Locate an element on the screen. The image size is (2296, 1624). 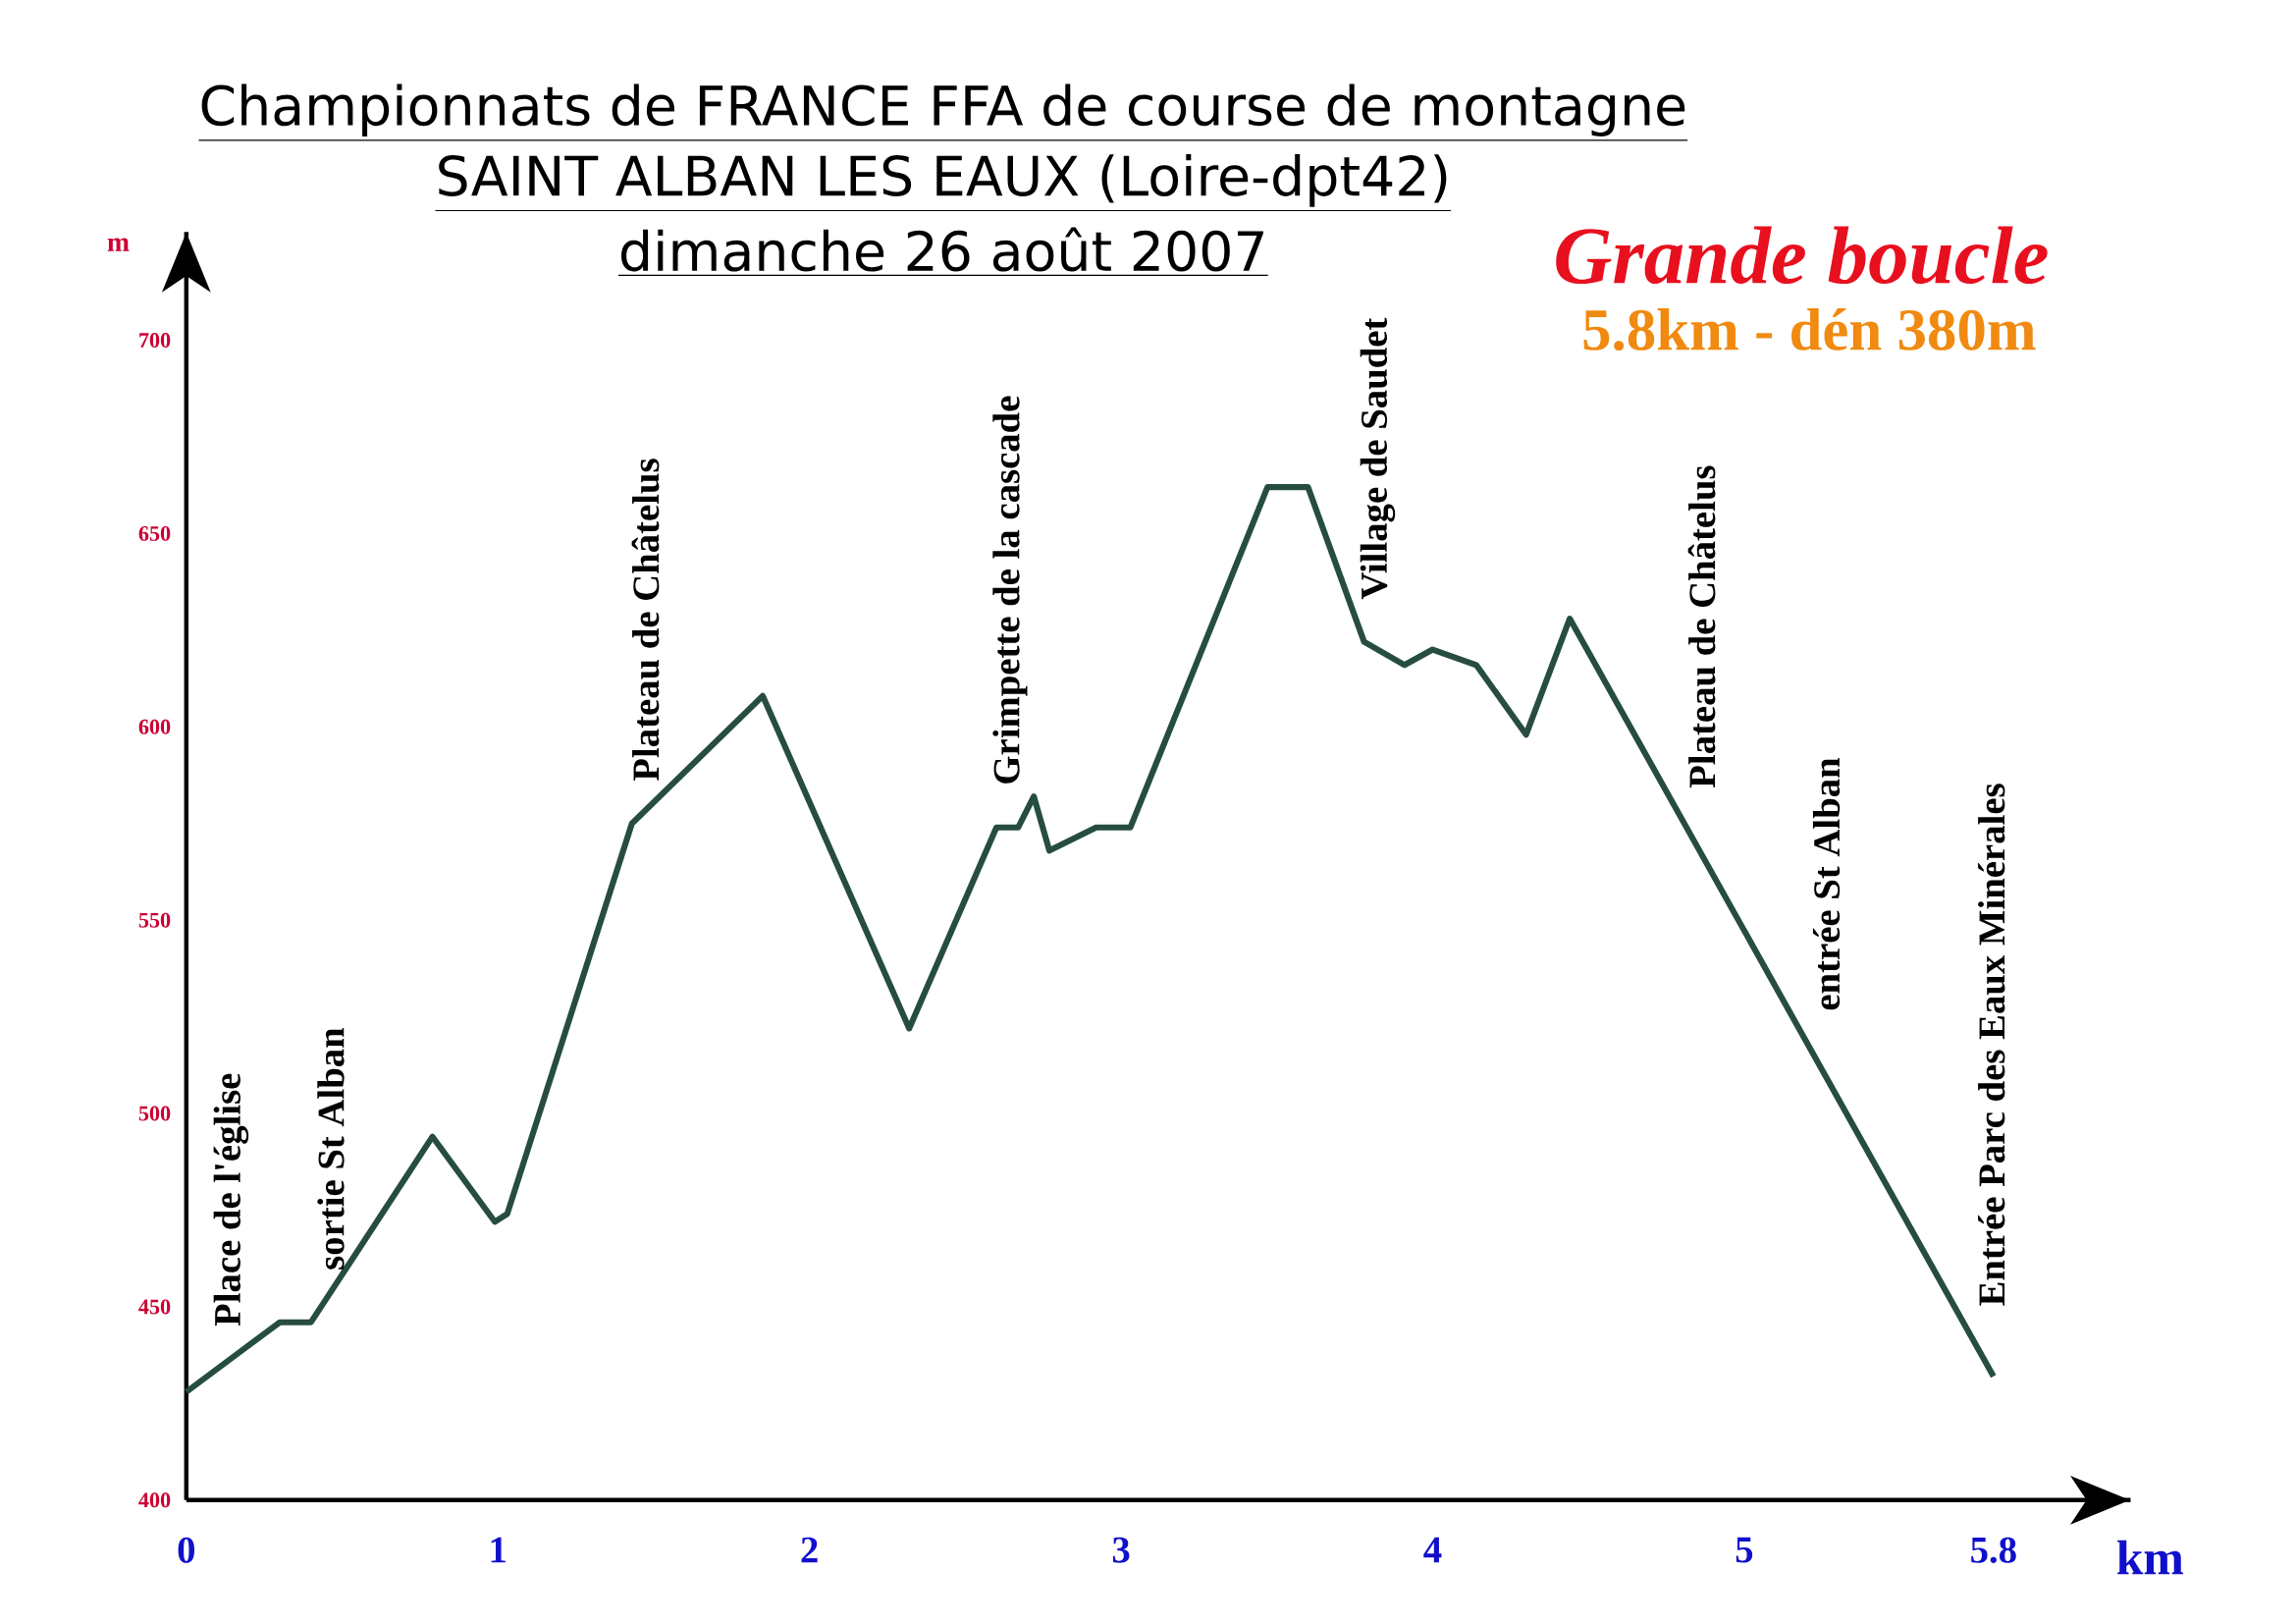
chart-title: Championnats de FRANCE FFA de course de montagne is located at coordinates (943, 110).